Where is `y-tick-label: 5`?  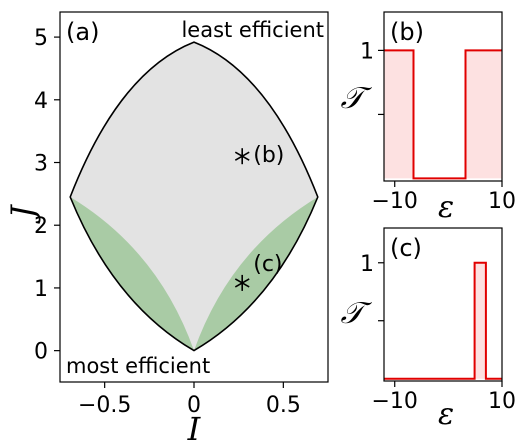 y-tick-label: 5 is located at coordinates (41, 38).